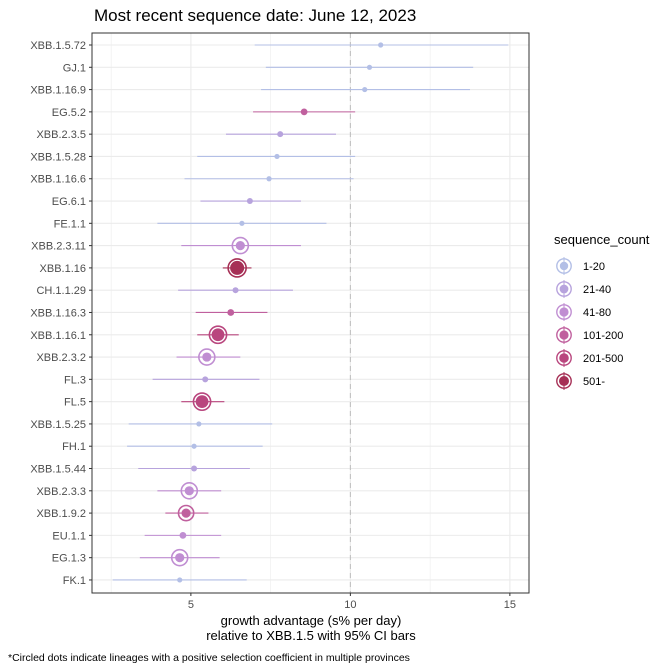  What do you see at coordinates (61, 492) in the screenshot?
I see `y-tick-label: XBB.2.3.3` at bounding box center [61, 492].